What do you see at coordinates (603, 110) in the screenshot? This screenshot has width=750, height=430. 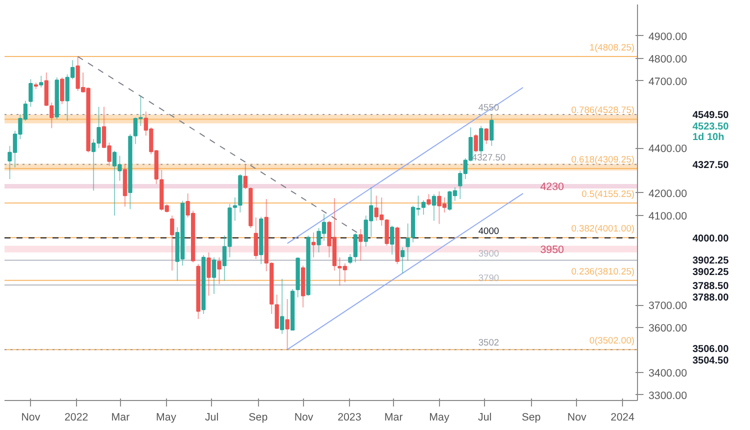 I see `ref-line-label: 0.786(4528.75)` at bounding box center [603, 110].